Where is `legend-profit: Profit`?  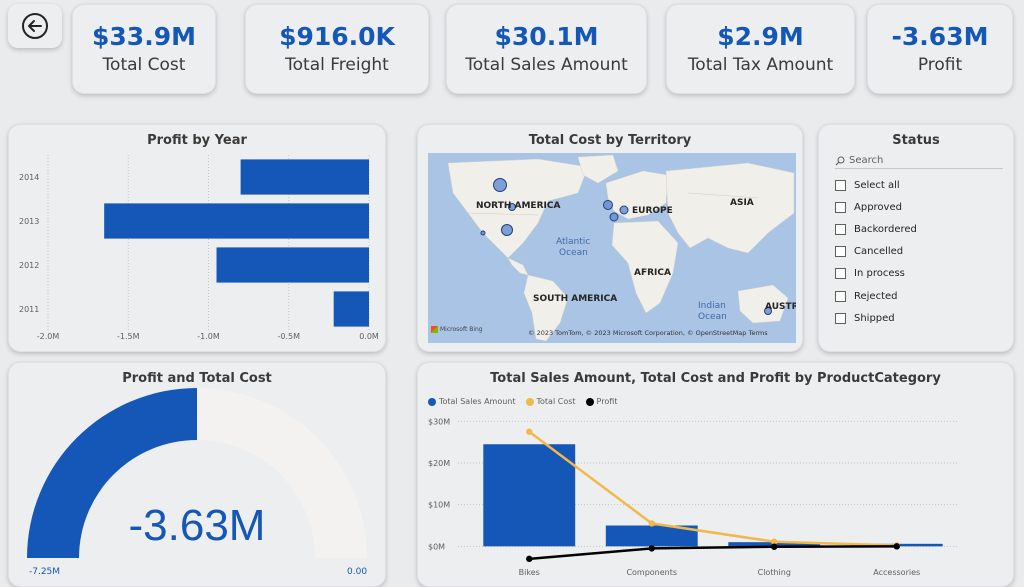
legend-profit: Profit is located at coordinates (601, 401).